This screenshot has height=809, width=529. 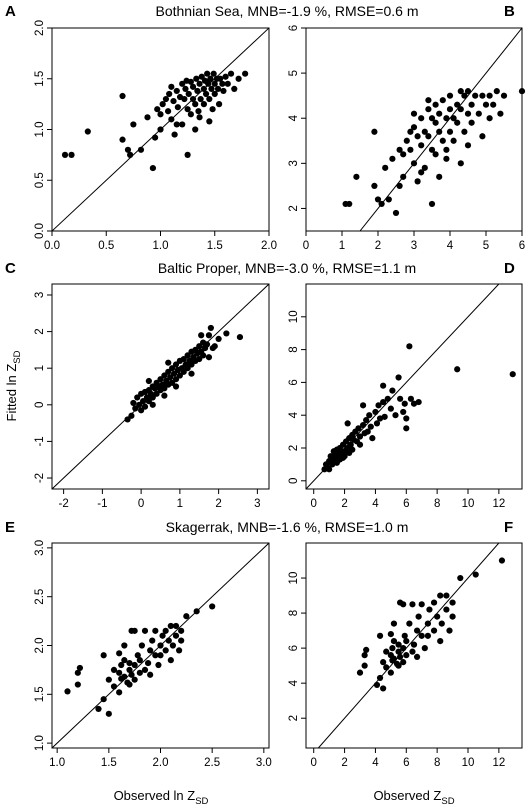 I want to click on reference-line-1to1, so click(x=408, y=645).